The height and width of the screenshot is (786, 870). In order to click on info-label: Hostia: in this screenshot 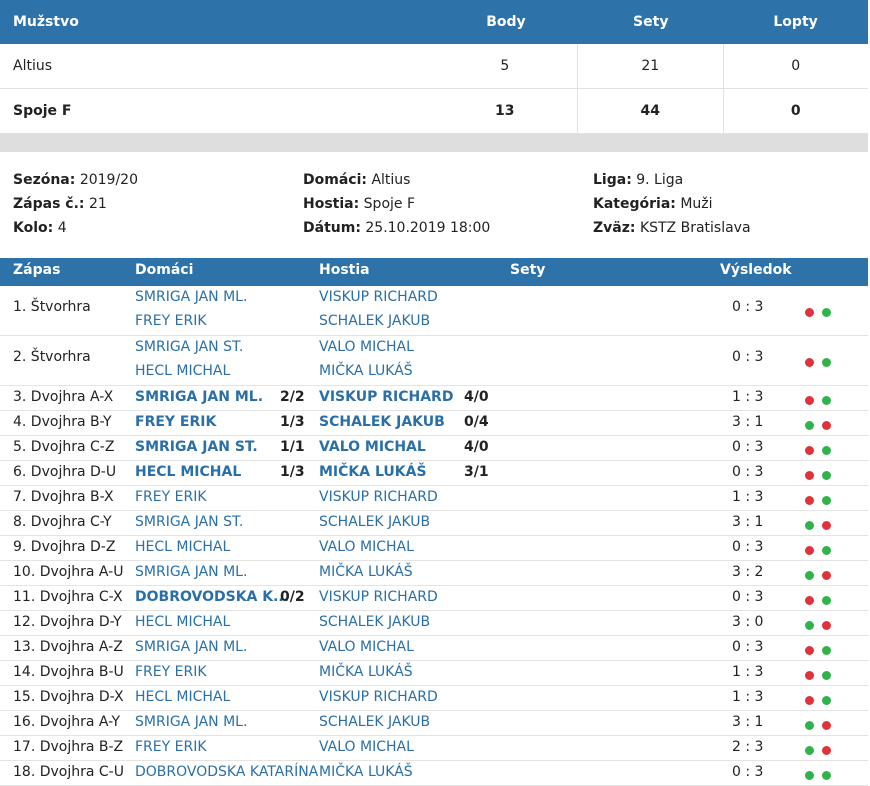, I will do `click(331, 204)`.